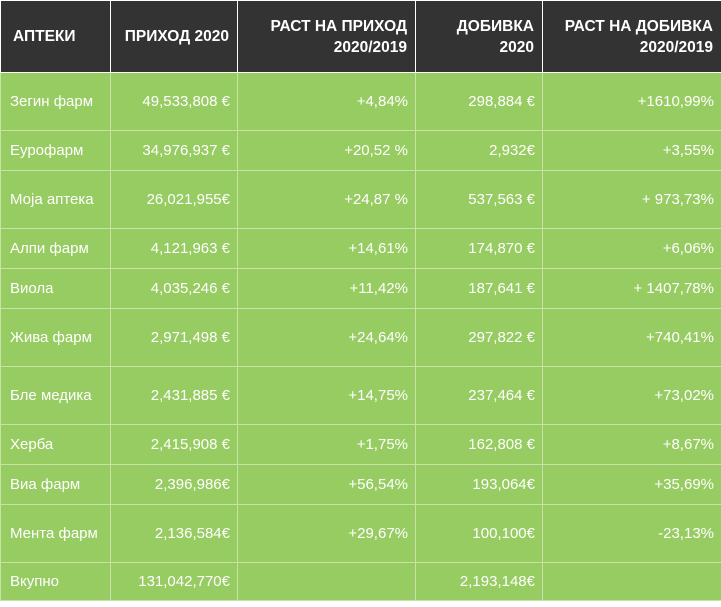 This screenshot has width=721, height=607. I want to click on header-pharmacy: АПТЕКИ, so click(55, 36).